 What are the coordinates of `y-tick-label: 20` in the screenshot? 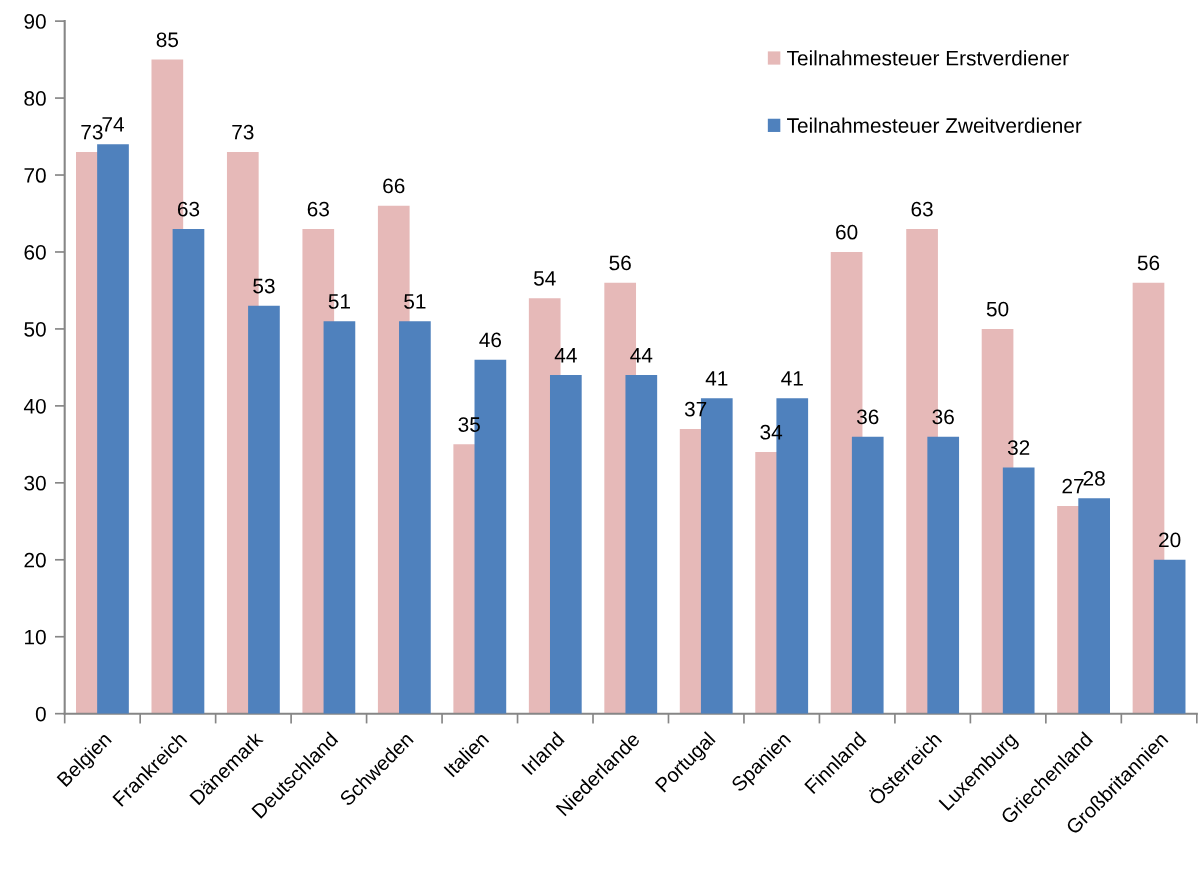 It's located at (35, 560).